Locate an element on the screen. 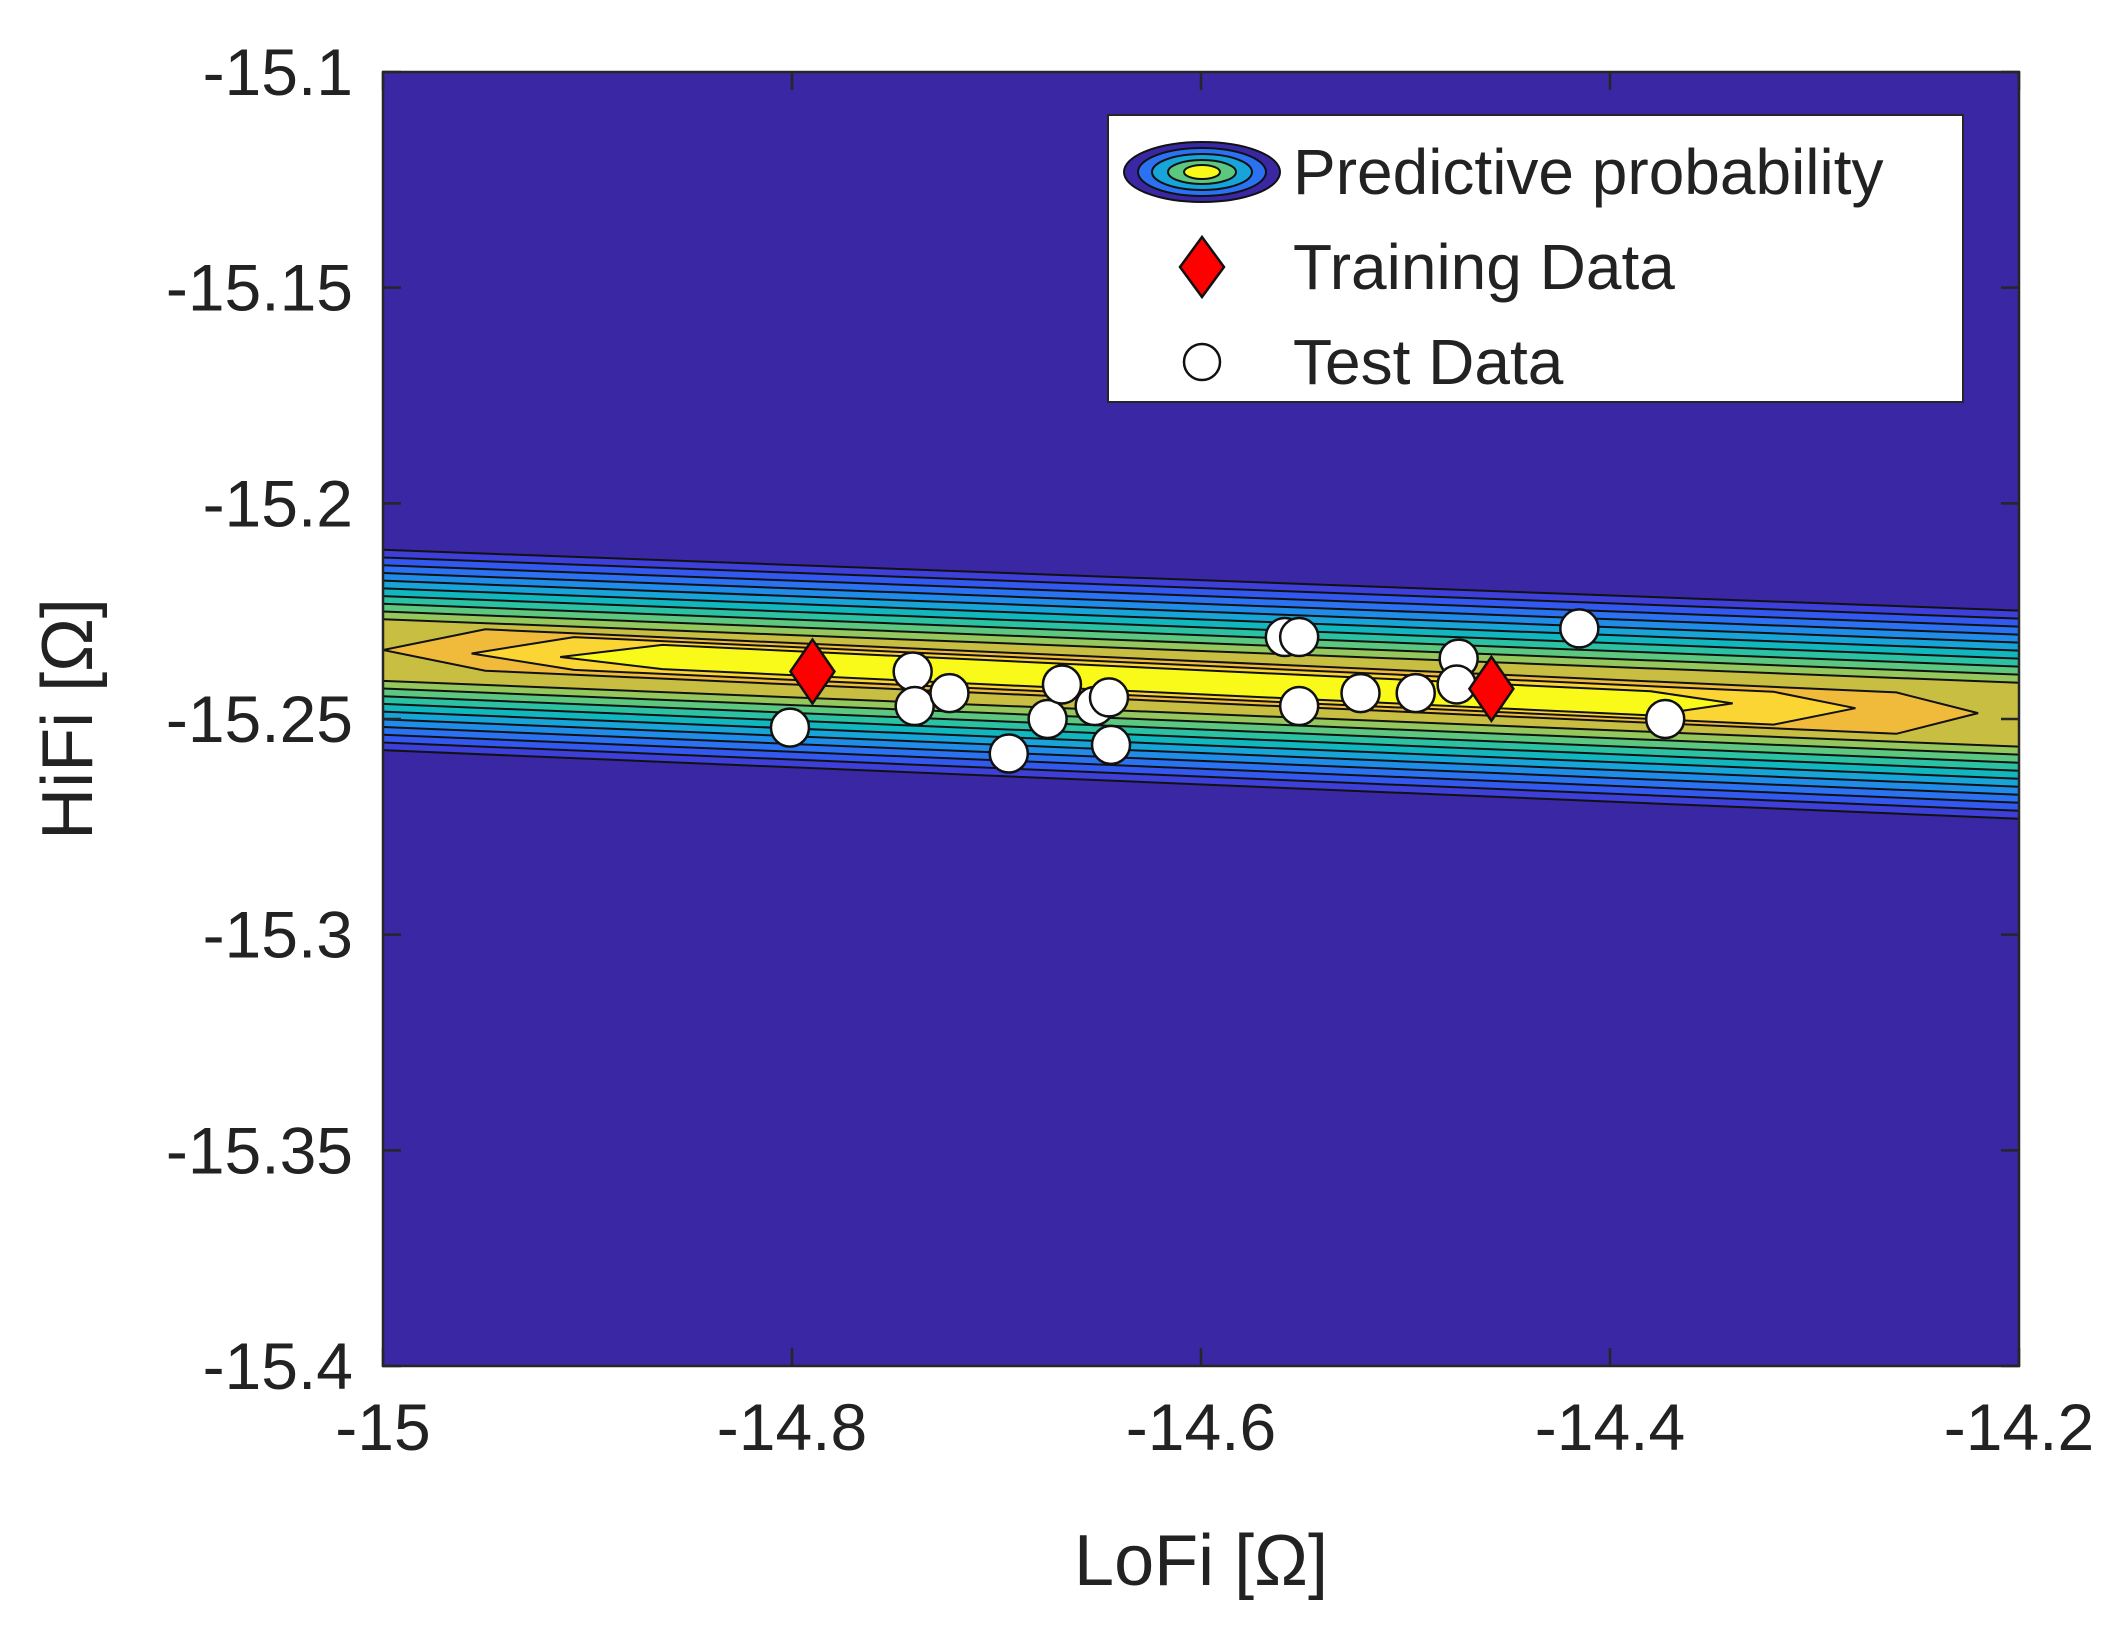 The height and width of the screenshot is (1637, 2117). x-tick-label-3: -14.4 is located at coordinates (1610, 1427).